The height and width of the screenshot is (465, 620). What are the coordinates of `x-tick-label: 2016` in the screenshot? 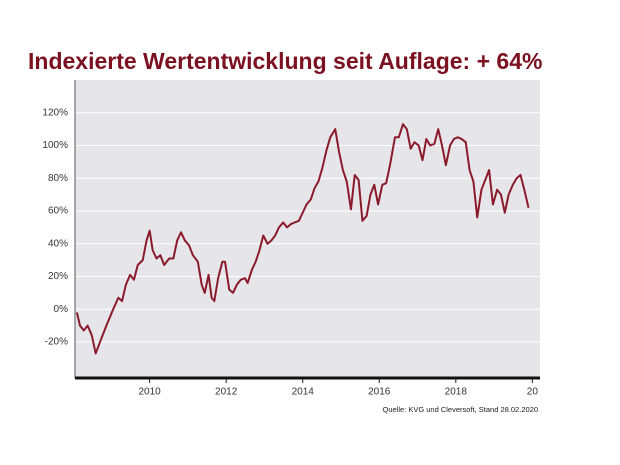 It's located at (379, 392).